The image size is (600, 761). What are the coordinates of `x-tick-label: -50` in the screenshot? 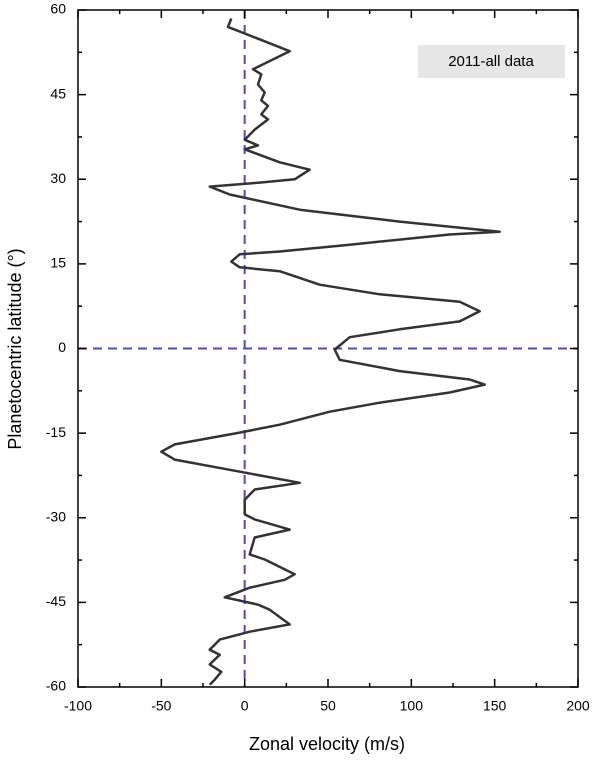 It's located at (161, 706).